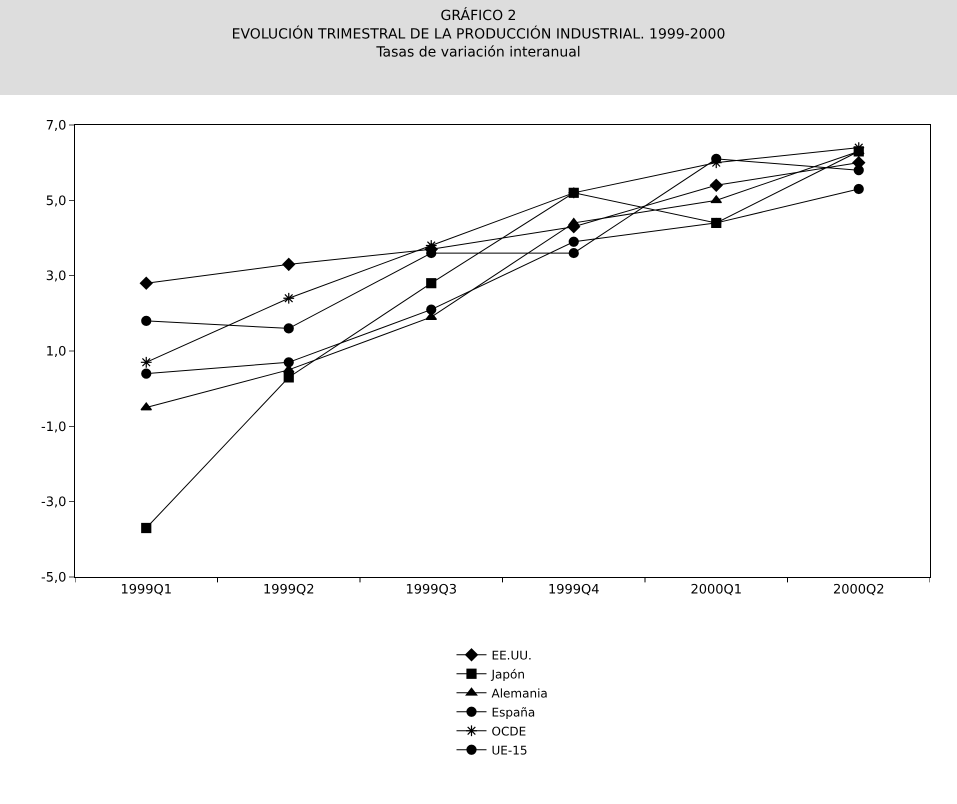 The image size is (957, 804). What do you see at coordinates (53, 427) in the screenshot?
I see `y-tick-label: -1,0` at bounding box center [53, 427].